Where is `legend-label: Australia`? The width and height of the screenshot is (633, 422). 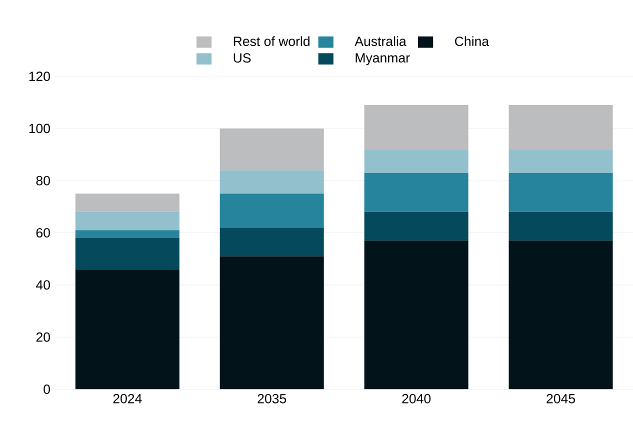
legend-label: Australia is located at coordinates (380, 41).